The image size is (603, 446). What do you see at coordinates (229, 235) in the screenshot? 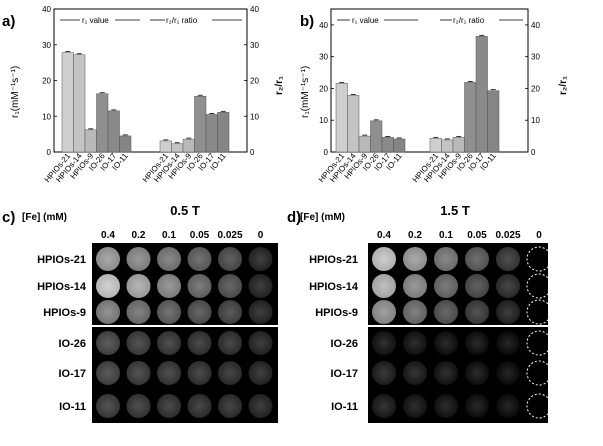
I see `concentration-label: 0.025` at bounding box center [229, 235].